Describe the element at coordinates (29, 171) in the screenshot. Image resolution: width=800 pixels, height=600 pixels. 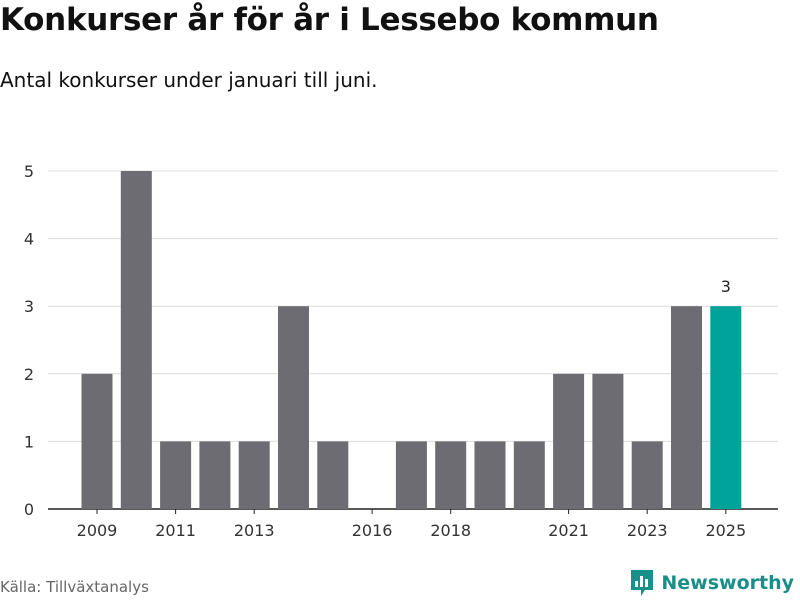
I see `y-tick-label: 5` at that location.